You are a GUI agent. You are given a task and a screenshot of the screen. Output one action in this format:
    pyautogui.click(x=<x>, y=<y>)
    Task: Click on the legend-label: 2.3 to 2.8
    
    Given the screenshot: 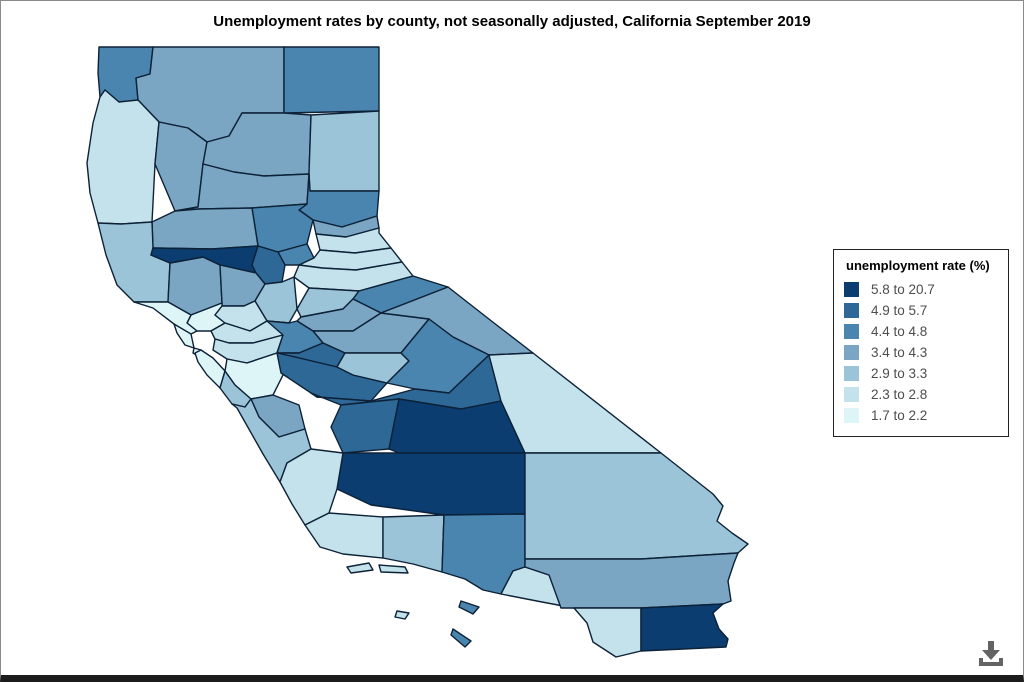 What is the action you would take?
    pyautogui.click(x=899, y=394)
    